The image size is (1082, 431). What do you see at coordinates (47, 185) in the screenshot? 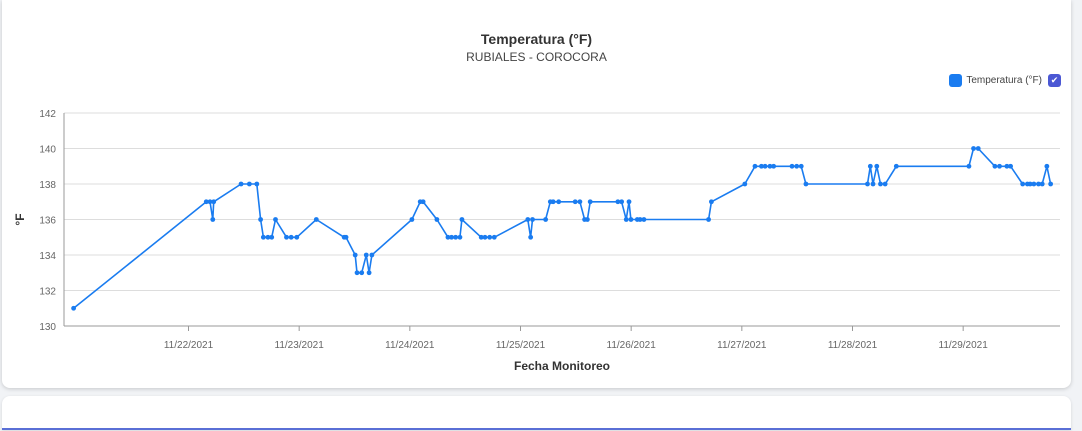
I see `y-tick-label: 138` at bounding box center [47, 185].